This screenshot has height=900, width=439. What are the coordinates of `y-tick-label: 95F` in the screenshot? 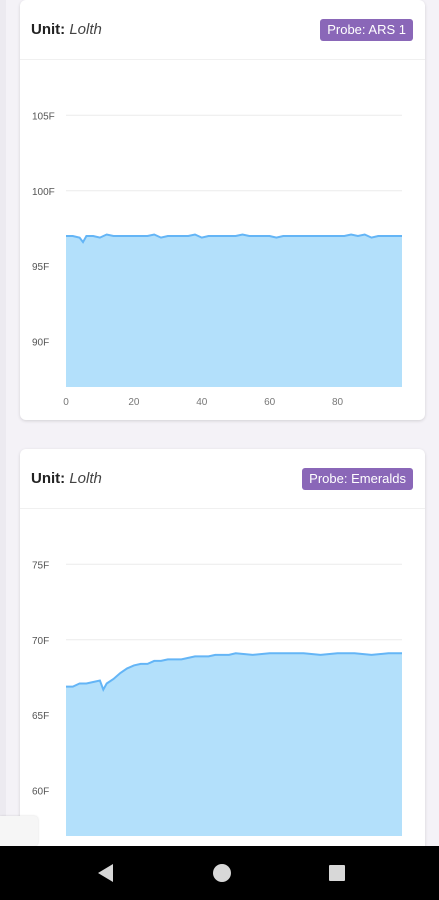 It's located at (40, 267).